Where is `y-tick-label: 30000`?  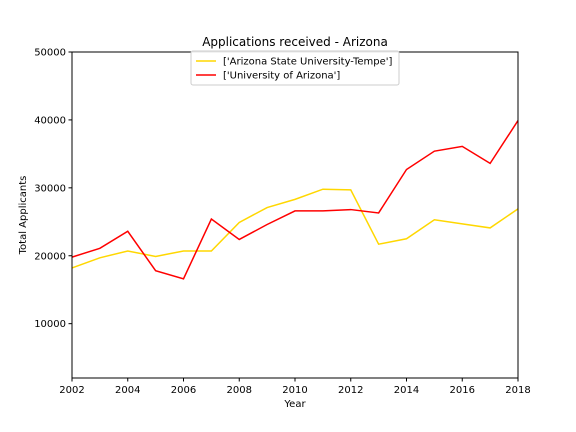
y-tick-label: 30000 is located at coordinates (50, 188).